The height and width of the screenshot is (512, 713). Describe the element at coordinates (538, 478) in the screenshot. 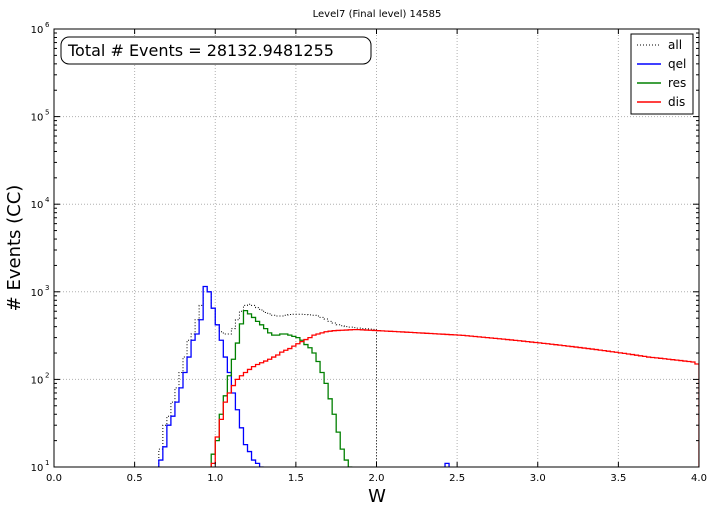

I see `x-tick-label: 3.0` at that location.